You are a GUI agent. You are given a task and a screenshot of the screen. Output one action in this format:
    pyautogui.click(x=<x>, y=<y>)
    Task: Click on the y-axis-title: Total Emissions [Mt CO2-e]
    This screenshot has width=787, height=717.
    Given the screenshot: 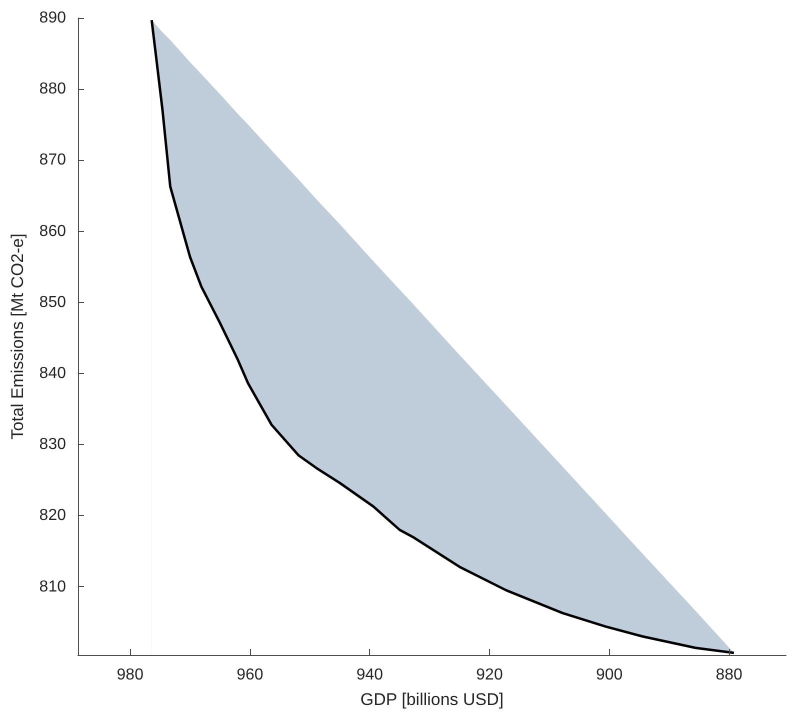 What is the action you would take?
    pyautogui.click(x=17, y=337)
    